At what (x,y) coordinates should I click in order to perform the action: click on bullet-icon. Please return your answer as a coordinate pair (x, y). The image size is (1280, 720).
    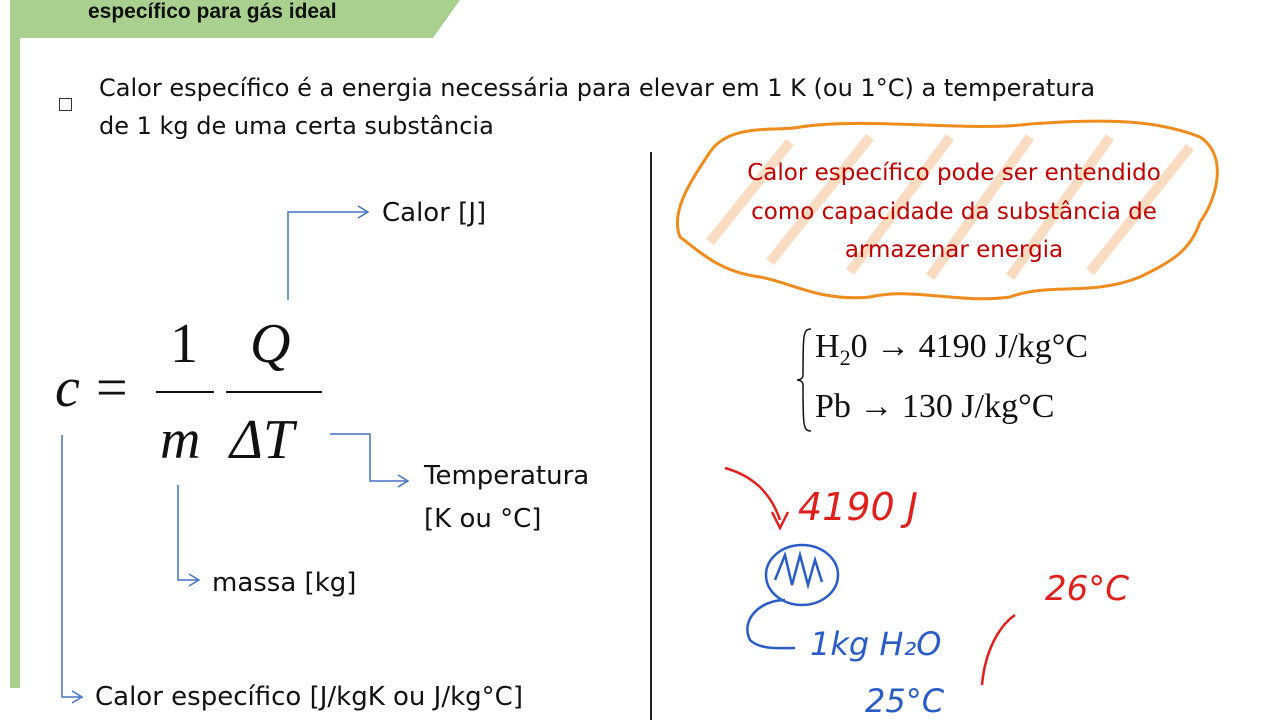
    Looking at the image, I should click on (65, 104).